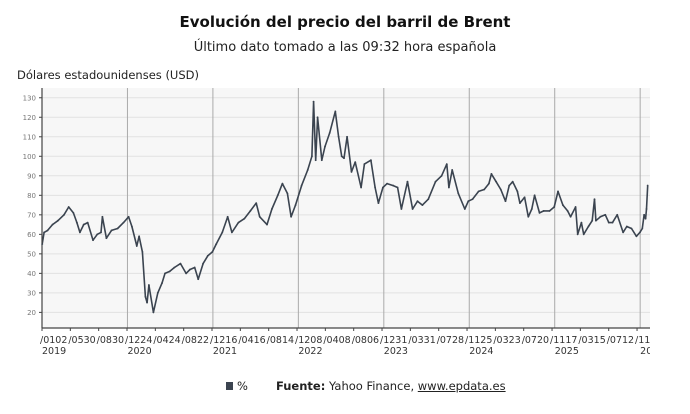  I want to click on x-tick-label: /0323, so click(506, 340).